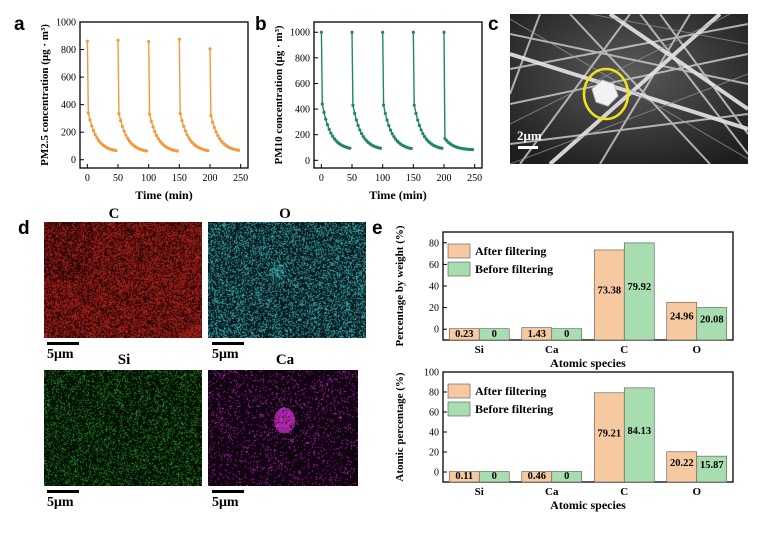 The height and width of the screenshot is (537, 765). Describe the element at coordinates (639, 287) in the screenshot. I see `data-label: 79.92` at that location.